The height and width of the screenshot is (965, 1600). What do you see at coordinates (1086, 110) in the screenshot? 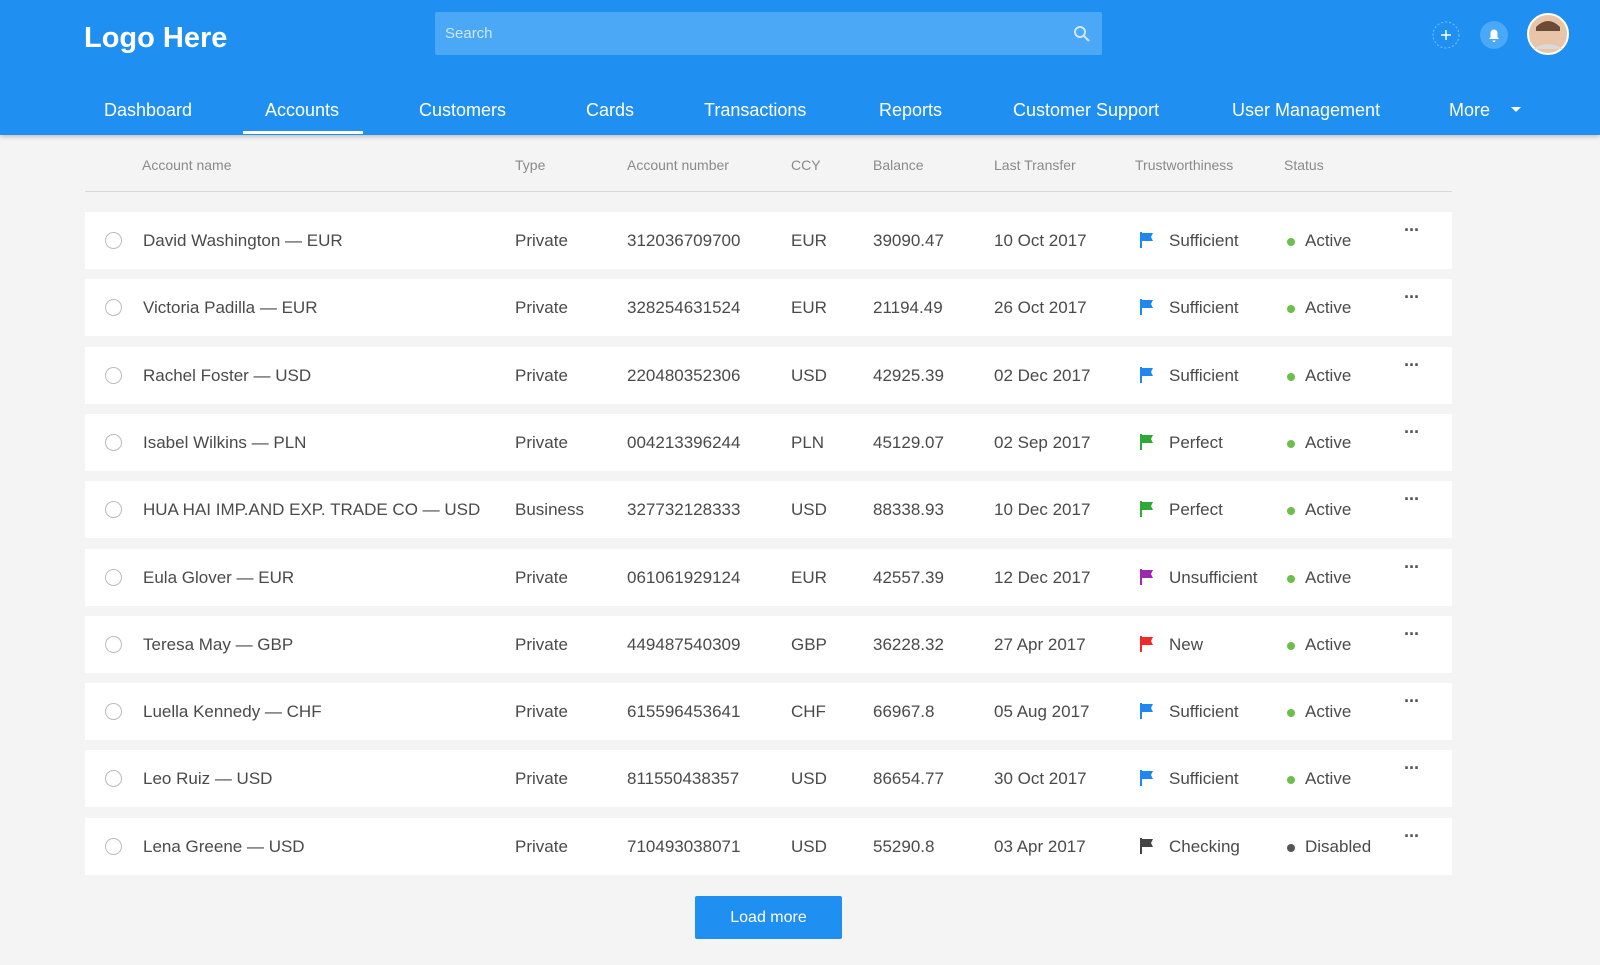
I see `nav-item: Customer Support` at bounding box center [1086, 110].